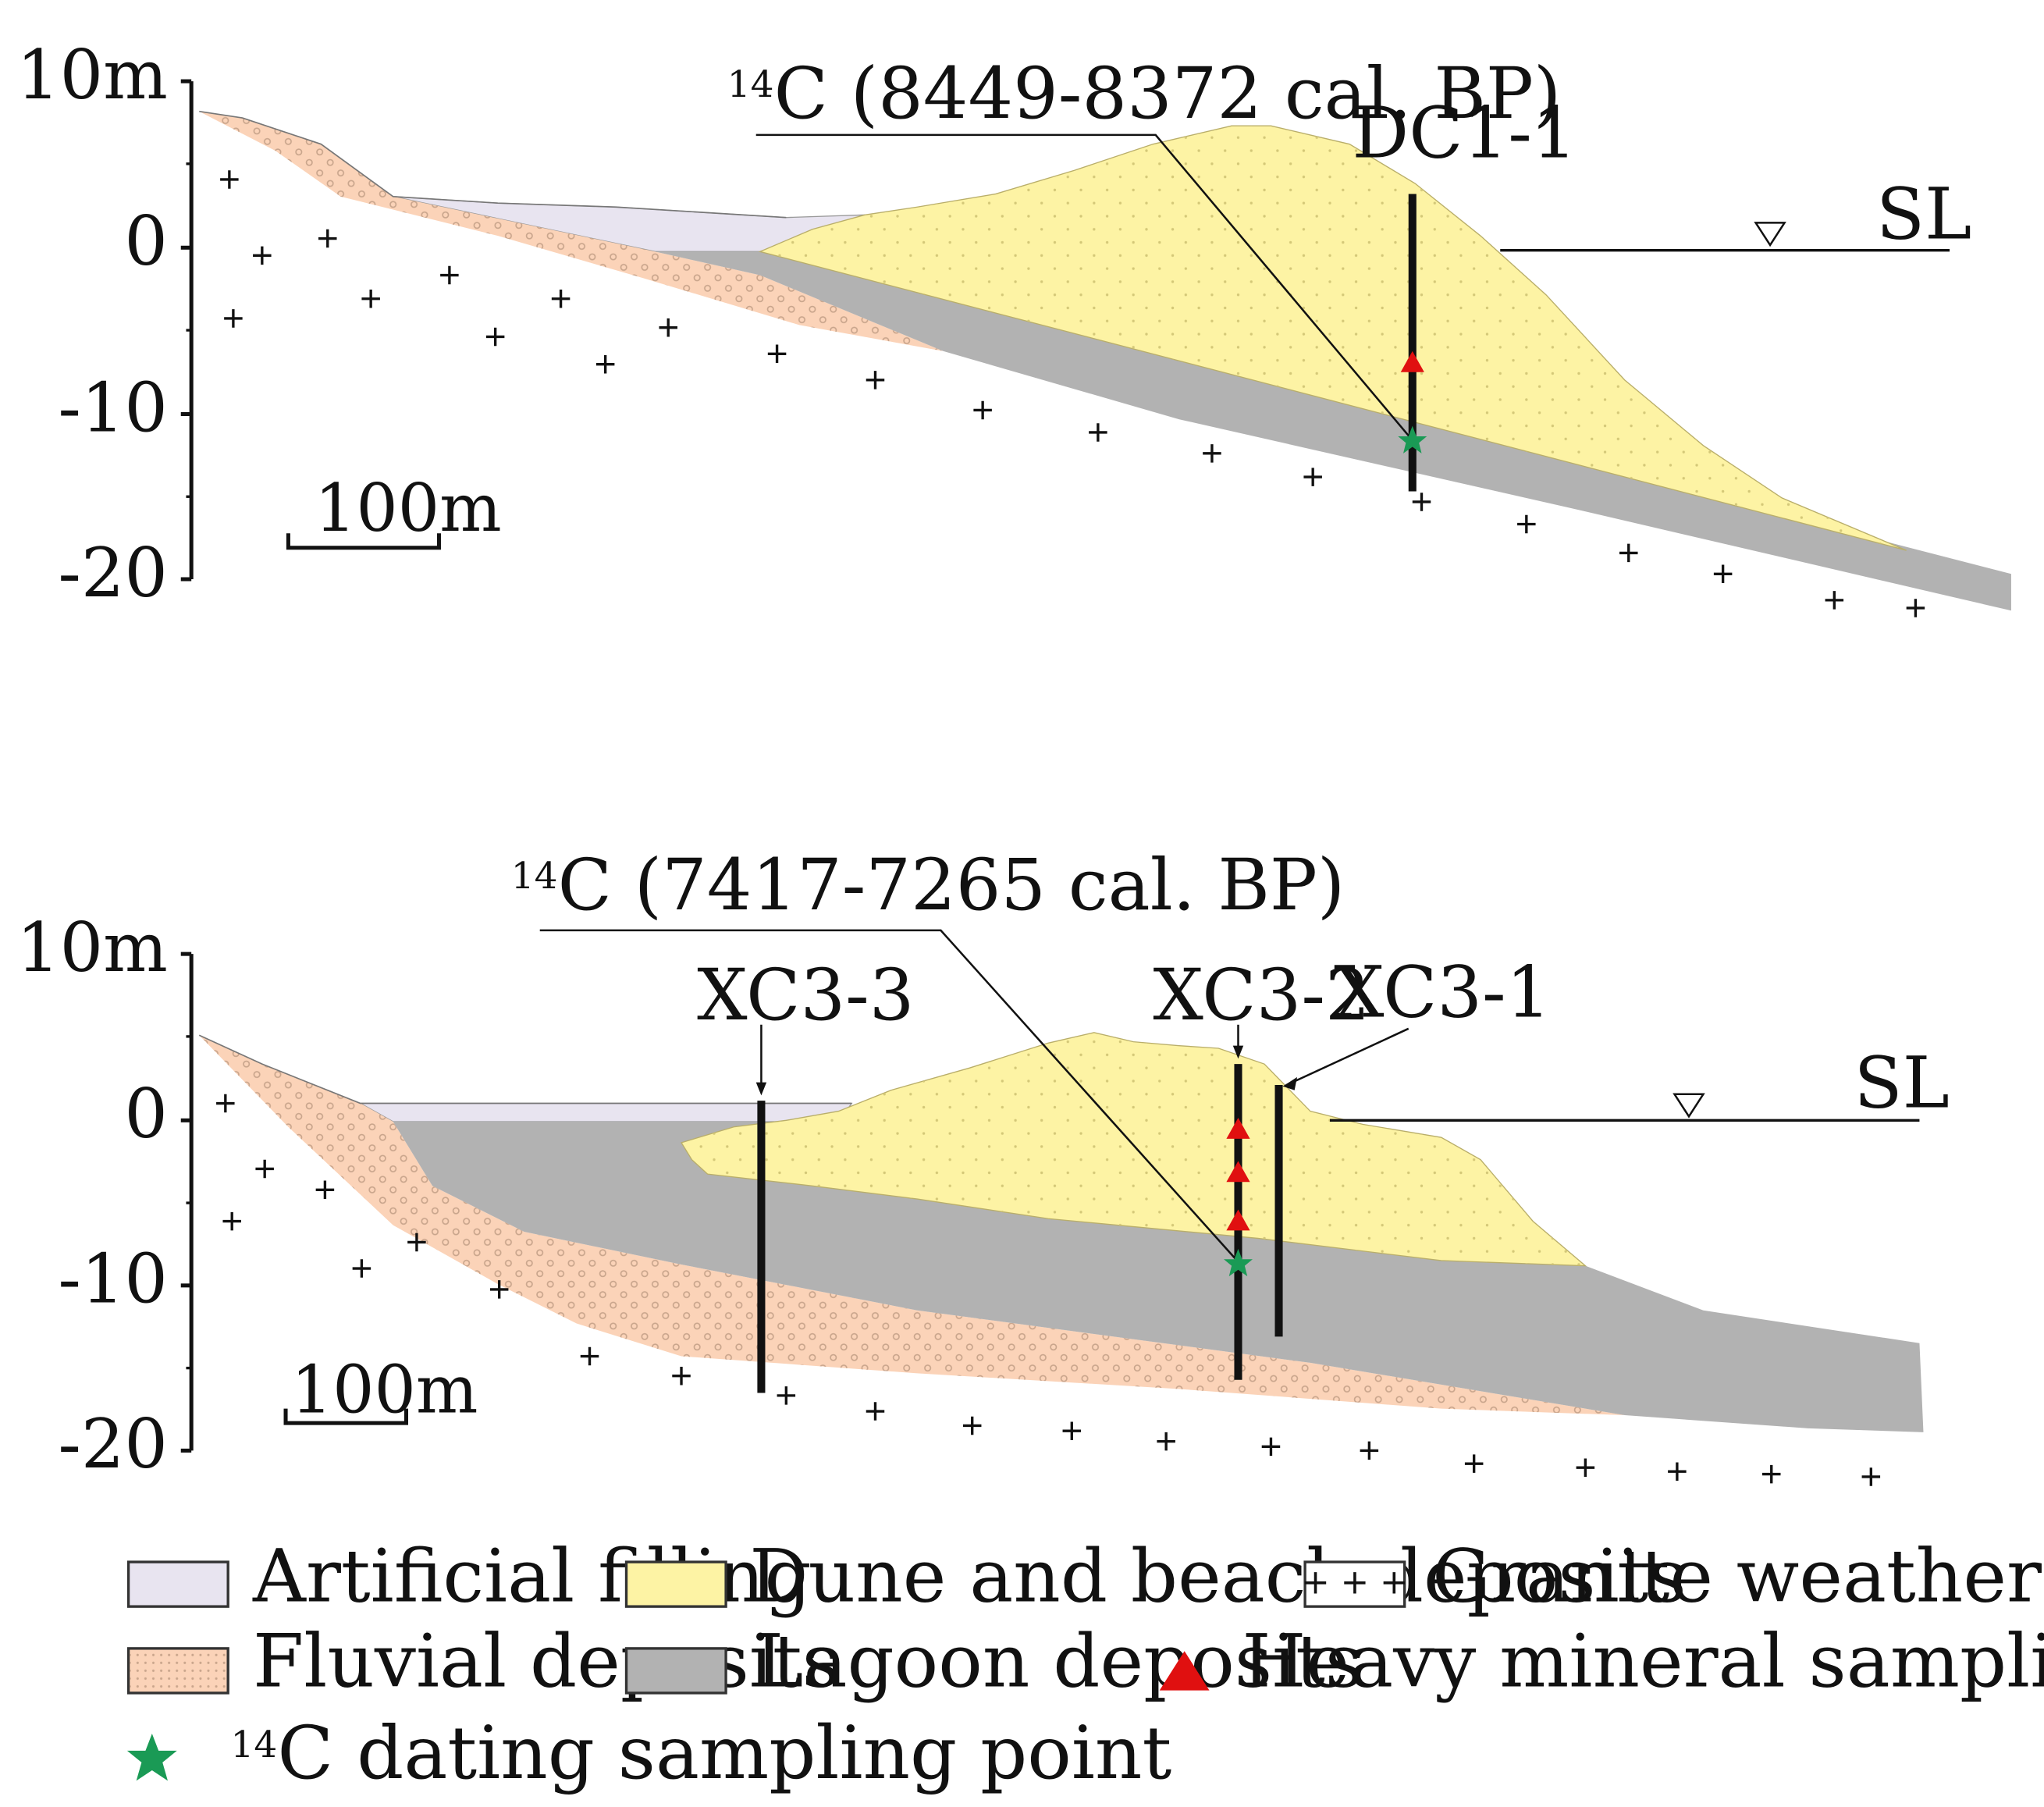 The image size is (2044, 1807). I want to click on legend-swatch-granite, so click(1354, 1584).